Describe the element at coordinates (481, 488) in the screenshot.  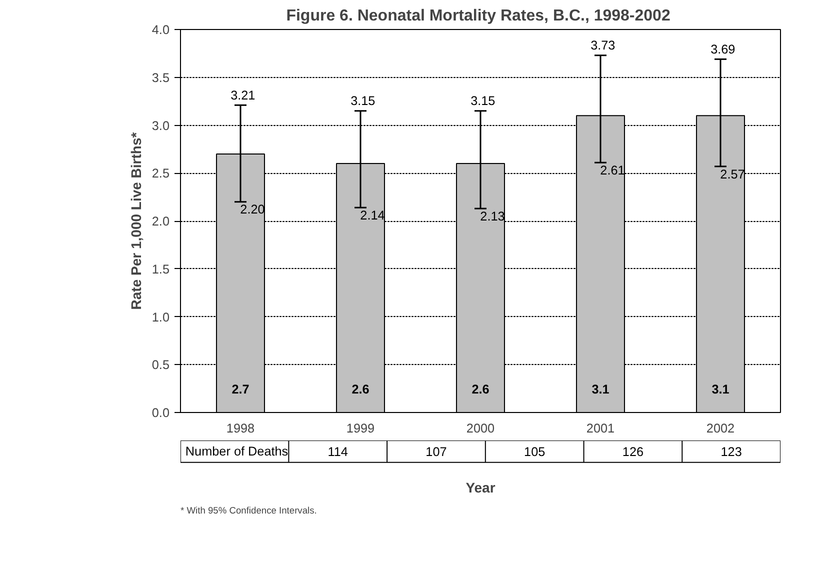
I see `x-axis-title: Year` at that location.